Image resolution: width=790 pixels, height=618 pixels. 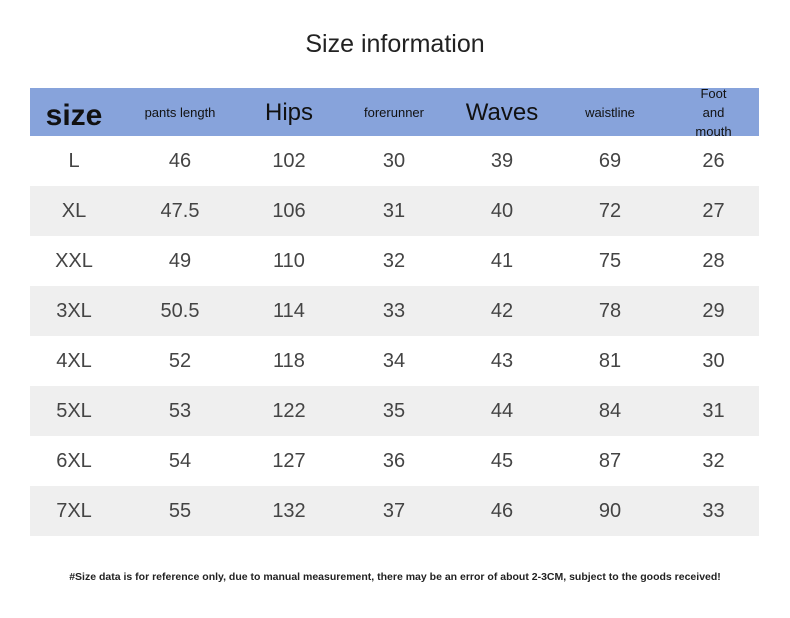 What do you see at coordinates (610, 410) in the screenshot?
I see `table-cell: 84` at bounding box center [610, 410].